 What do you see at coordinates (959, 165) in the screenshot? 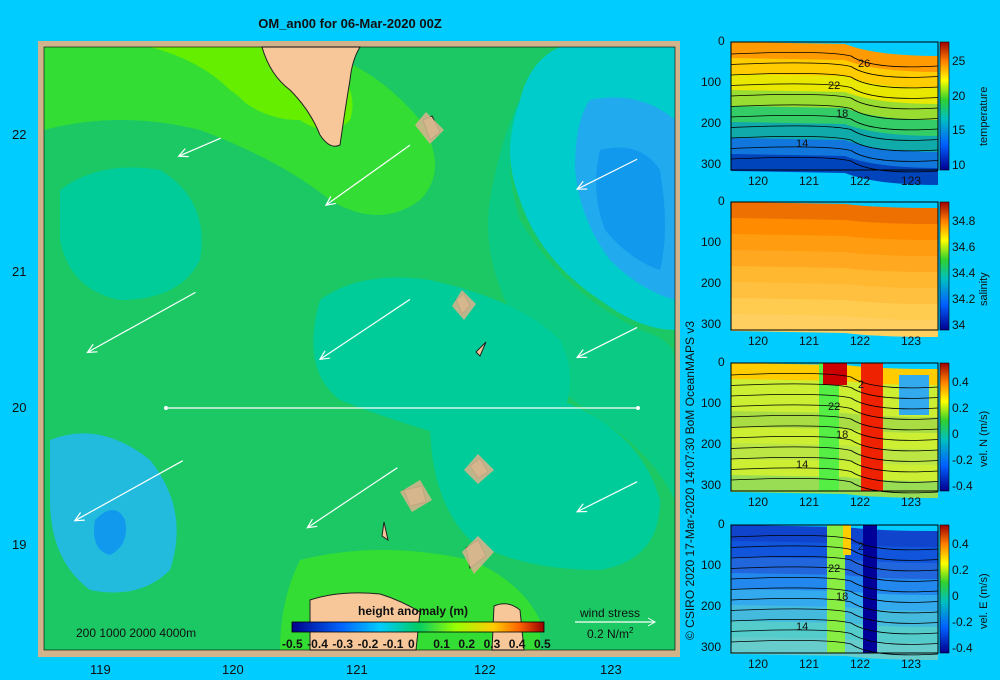
I see `colorbar-tick: 10` at bounding box center [959, 165].